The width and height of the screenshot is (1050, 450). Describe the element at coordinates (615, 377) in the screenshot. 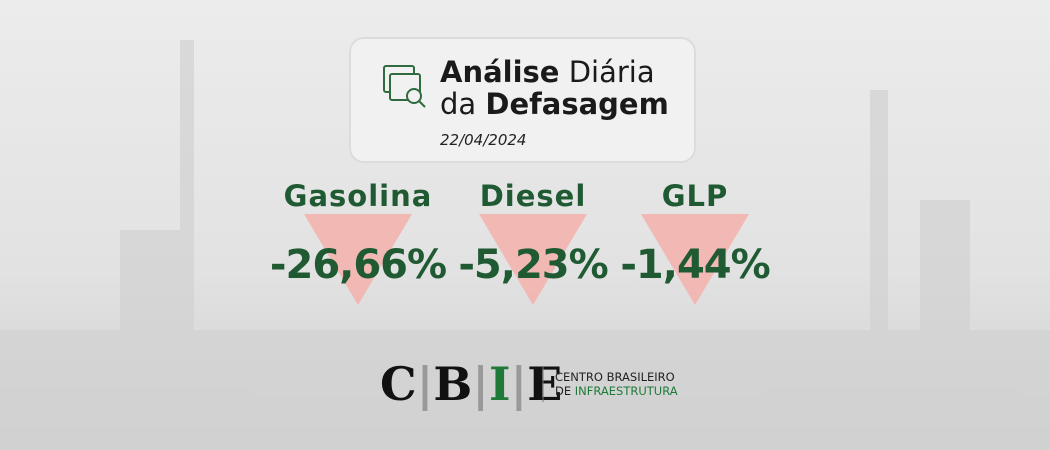

I see `tagline-1: CENTRO BRASILEIRO` at that location.